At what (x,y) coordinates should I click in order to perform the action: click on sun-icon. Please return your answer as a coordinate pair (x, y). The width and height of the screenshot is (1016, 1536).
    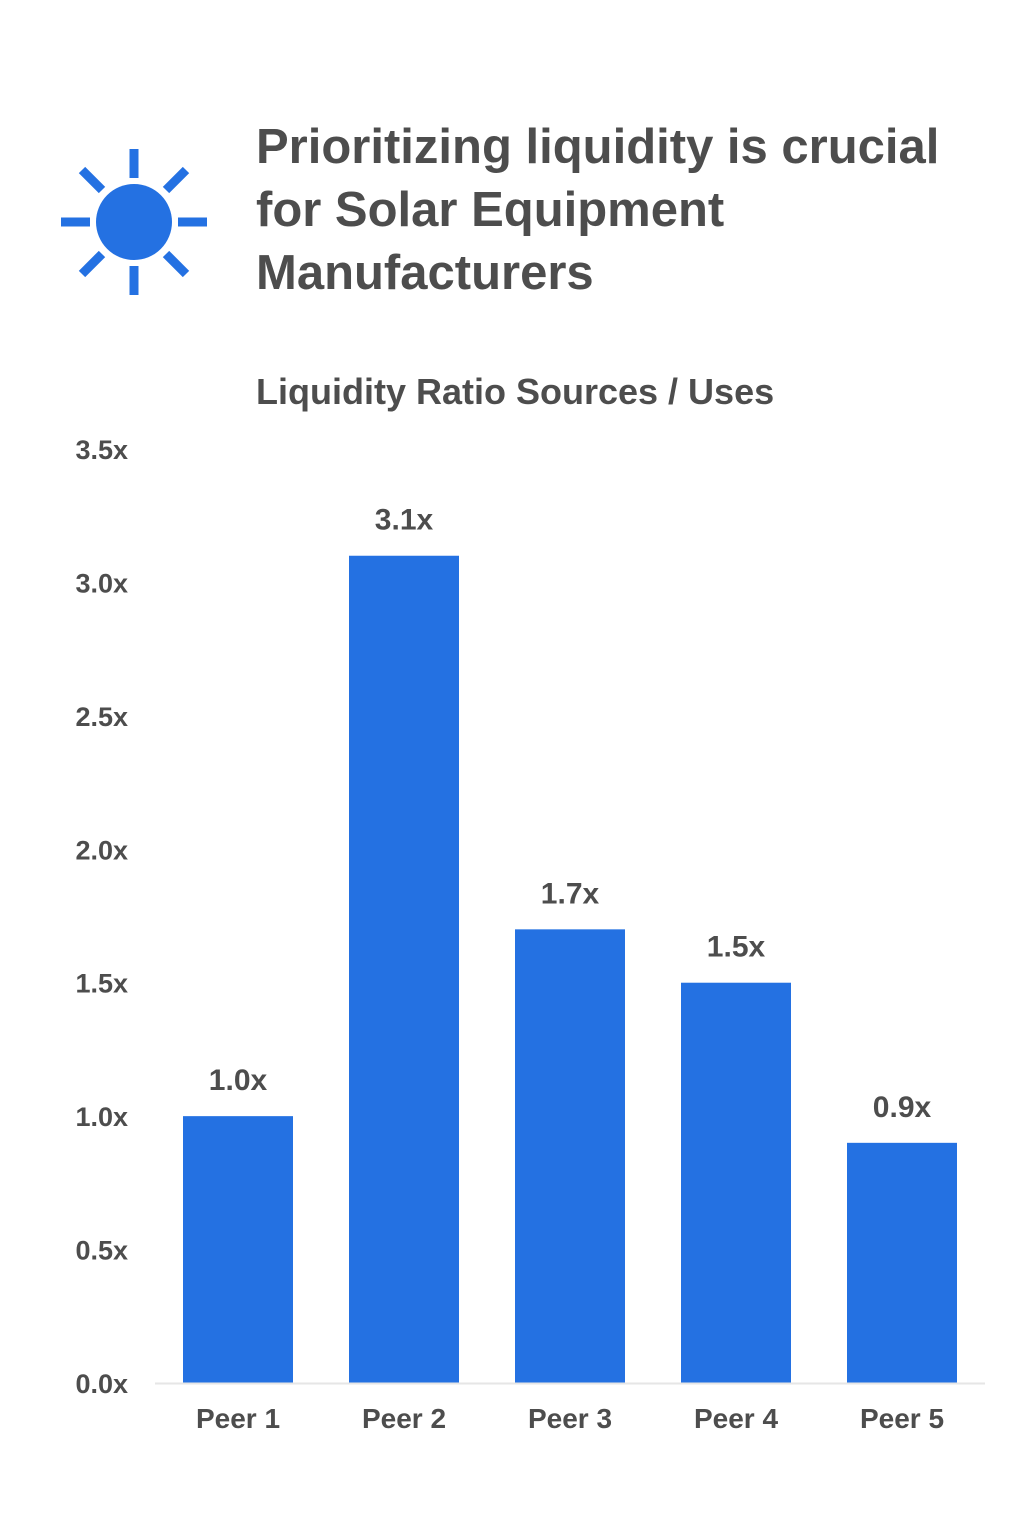
    Looking at the image, I should click on (134, 222).